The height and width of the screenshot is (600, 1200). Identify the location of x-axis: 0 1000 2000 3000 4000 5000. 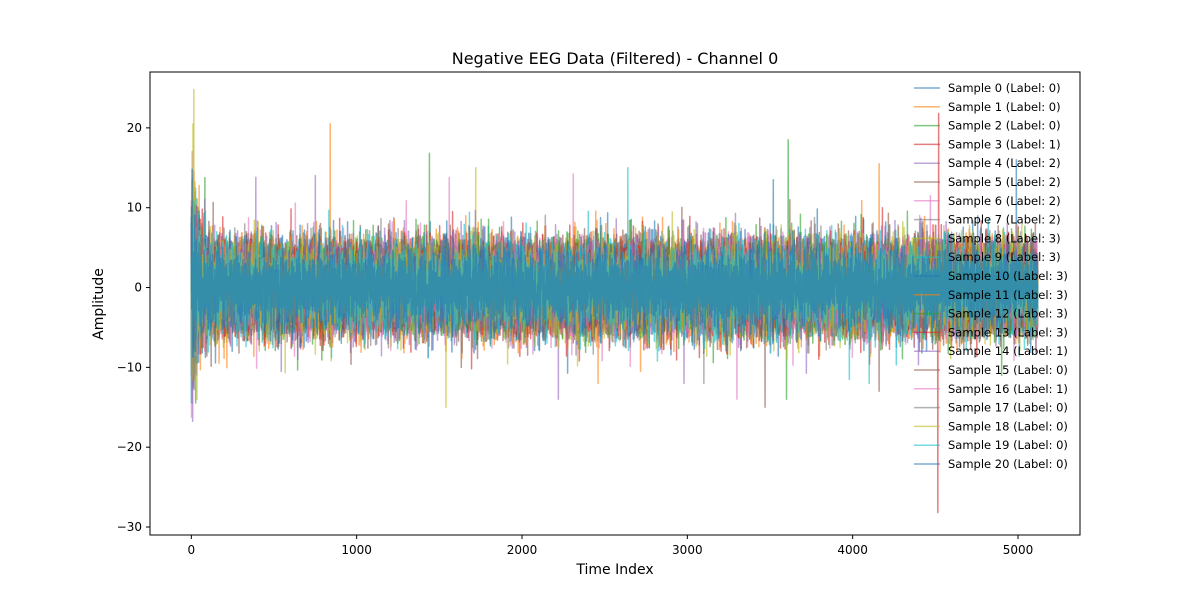
(611, 546).